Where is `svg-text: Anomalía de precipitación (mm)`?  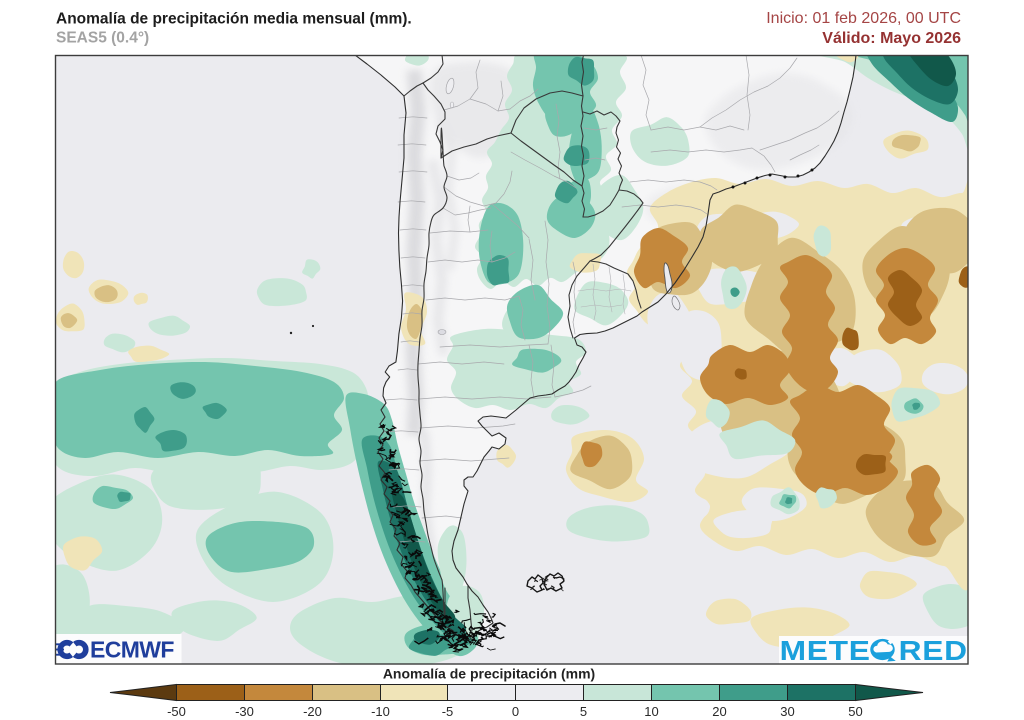 svg-text: Anomalía de precipitación (mm) is located at coordinates (489, 674).